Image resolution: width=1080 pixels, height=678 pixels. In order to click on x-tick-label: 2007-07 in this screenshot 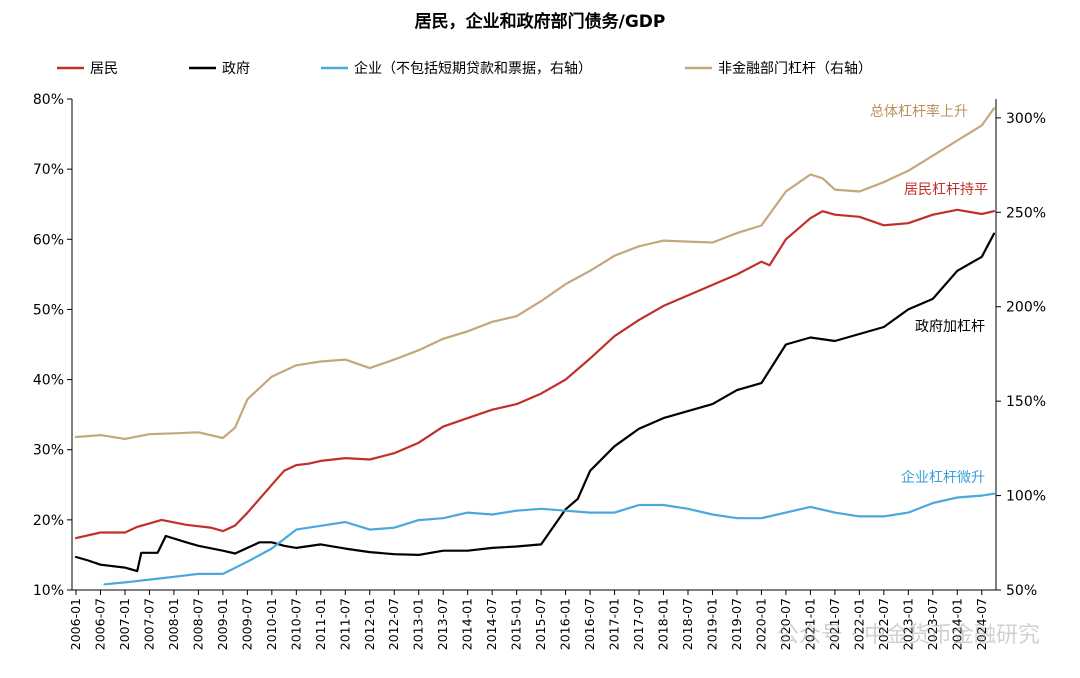, I will do `click(148, 624)`.